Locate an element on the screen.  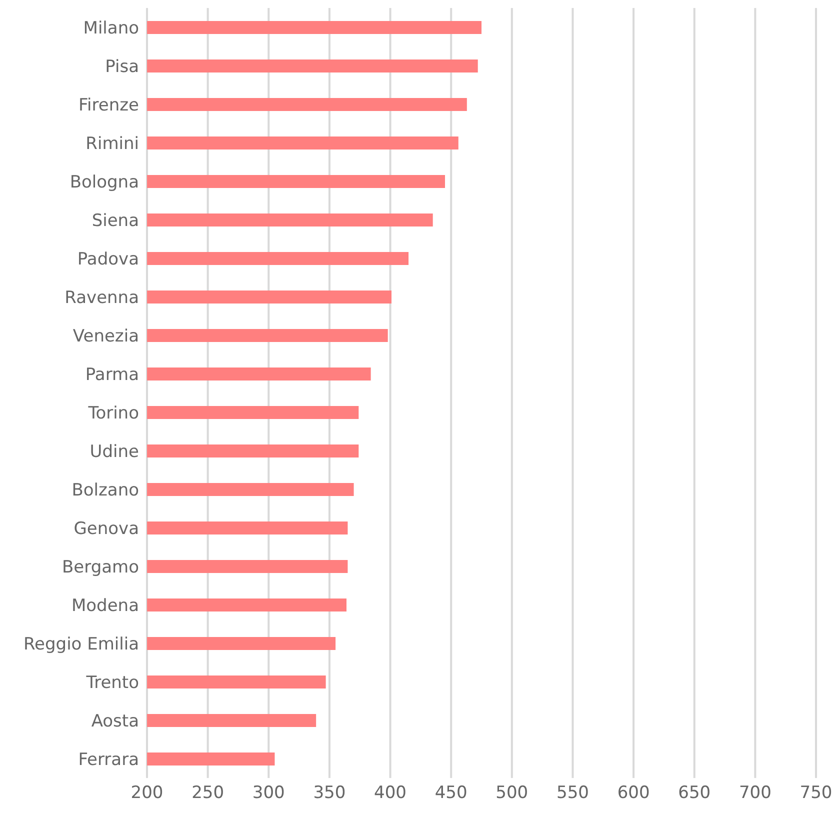
x-tick-label: 550 is located at coordinates (572, 793).